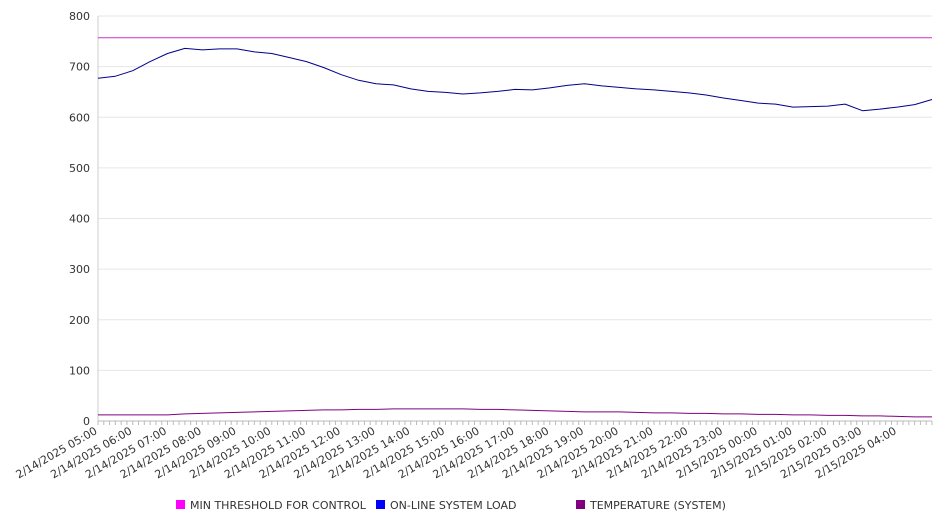  Describe the element at coordinates (79, 269) in the screenshot. I see `y-tick-label: 300` at that location.